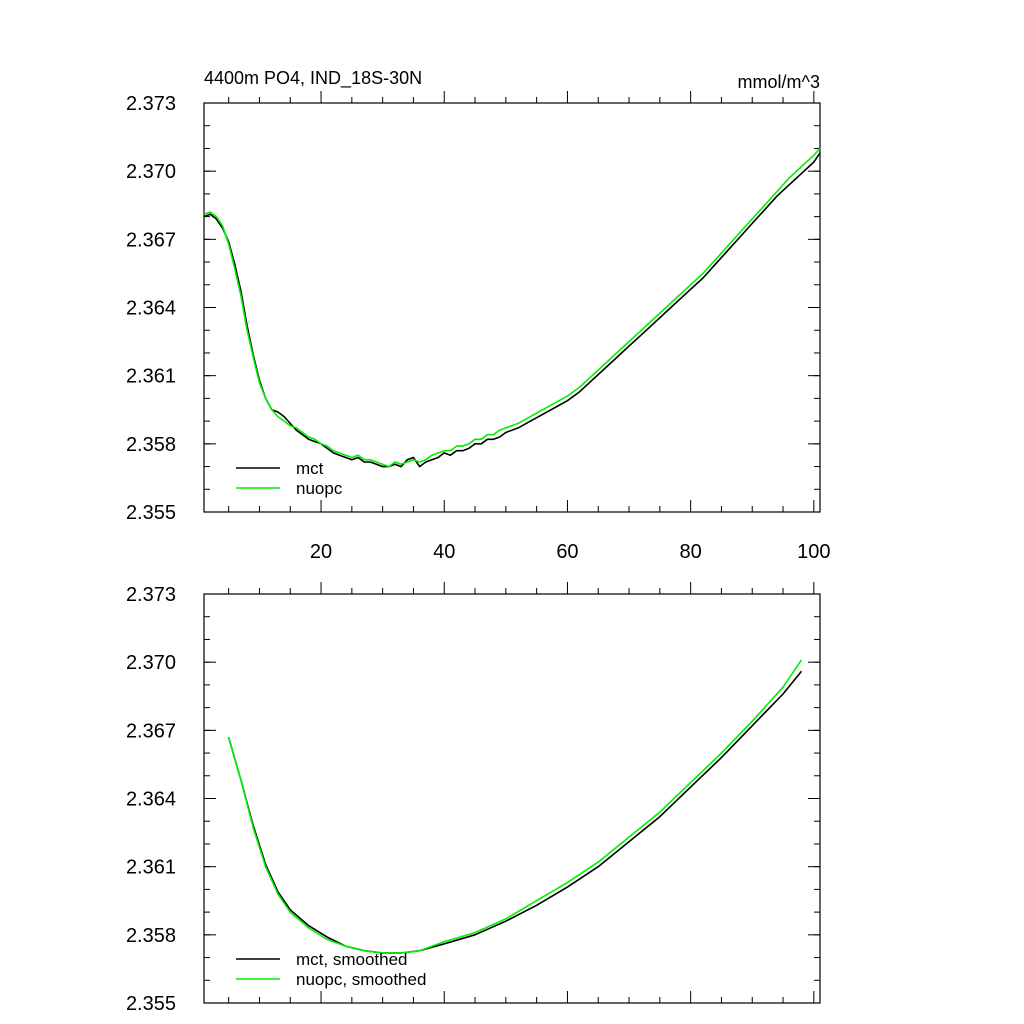 Image resolution: width=1024 pixels, height=1024 pixels. Describe the element at coordinates (567, 552) in the screenshot. I see `x-tick-label: 60` at that location.